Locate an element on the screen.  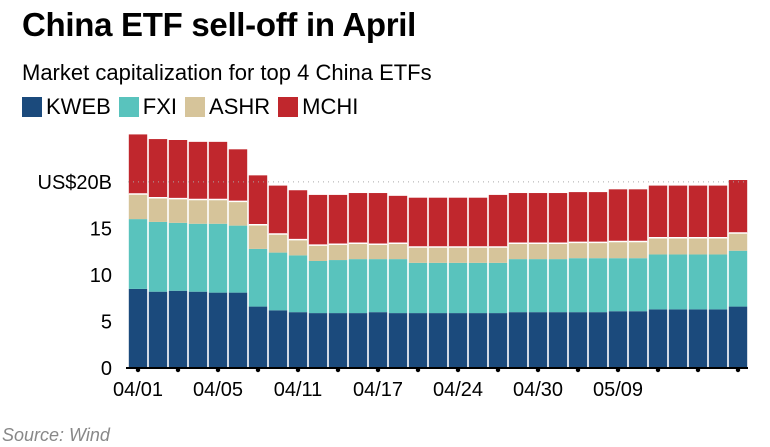
x-tick-label: 04/24 is located at coordinates (458, 390).